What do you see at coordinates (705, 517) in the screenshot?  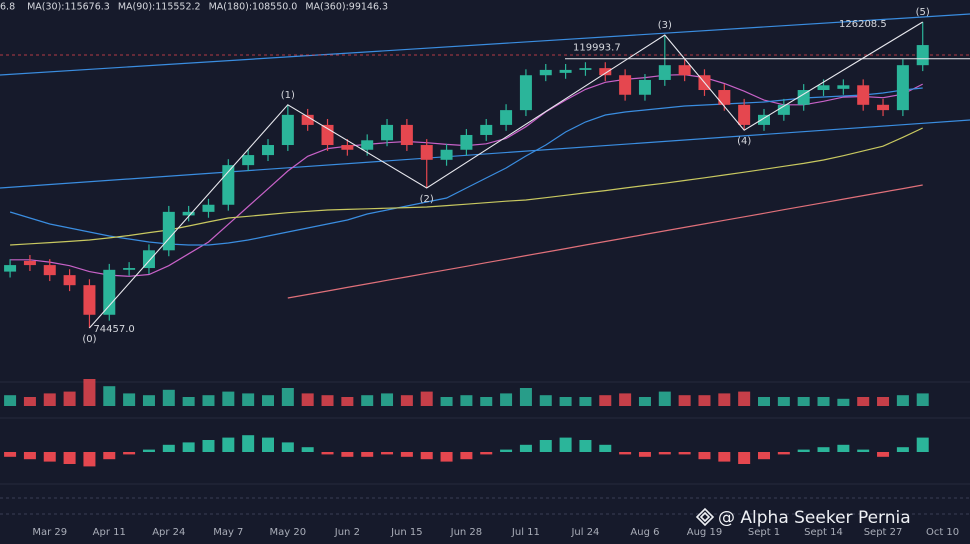 I see `watermark-logo` at bounding box center [705, 517].